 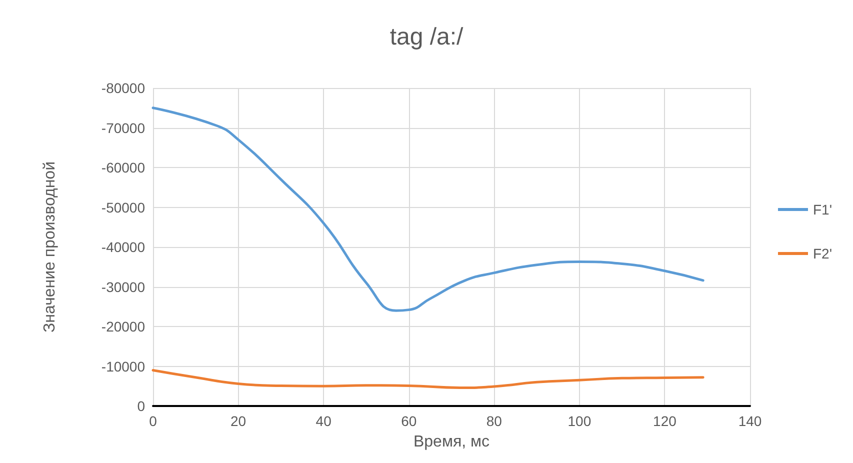 What do you see at coordinates (324, 421) in the screenshot?
I see `x-tick-label: 40` at bounding box center [324, 421].